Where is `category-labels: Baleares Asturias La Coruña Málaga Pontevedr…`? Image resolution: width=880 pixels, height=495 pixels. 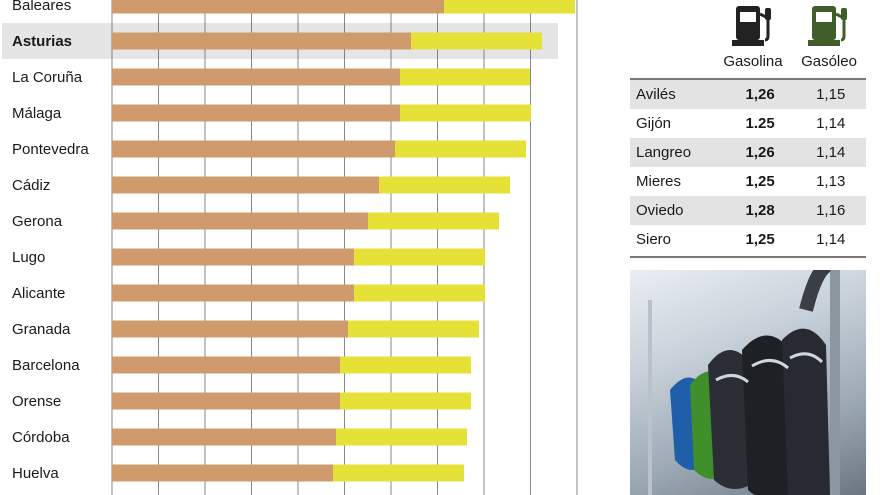 category-labels: Baleares Asturias La Coruña Málaga Pontevedr… is located at coordinates (50, 241).